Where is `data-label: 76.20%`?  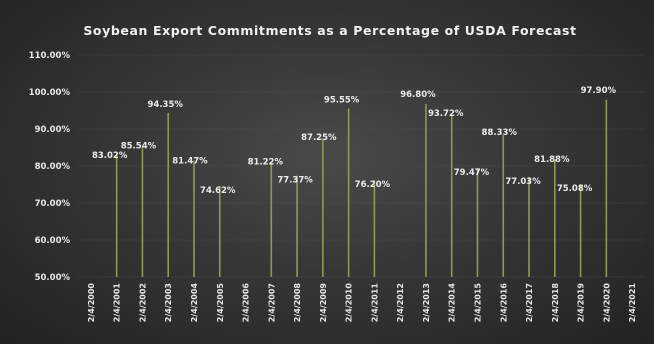 data-label: 76.20% is located at coordinates (373, 185).